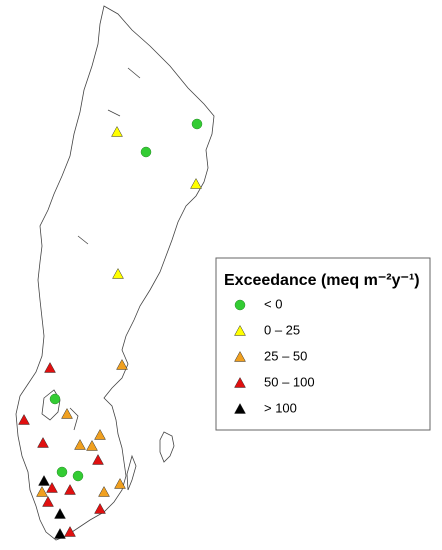  Describe the element at coordinates (322, 280) in the screenshot. I see `legend-title: Exceedance (meq m⁻²y⁻¹)` at that location.